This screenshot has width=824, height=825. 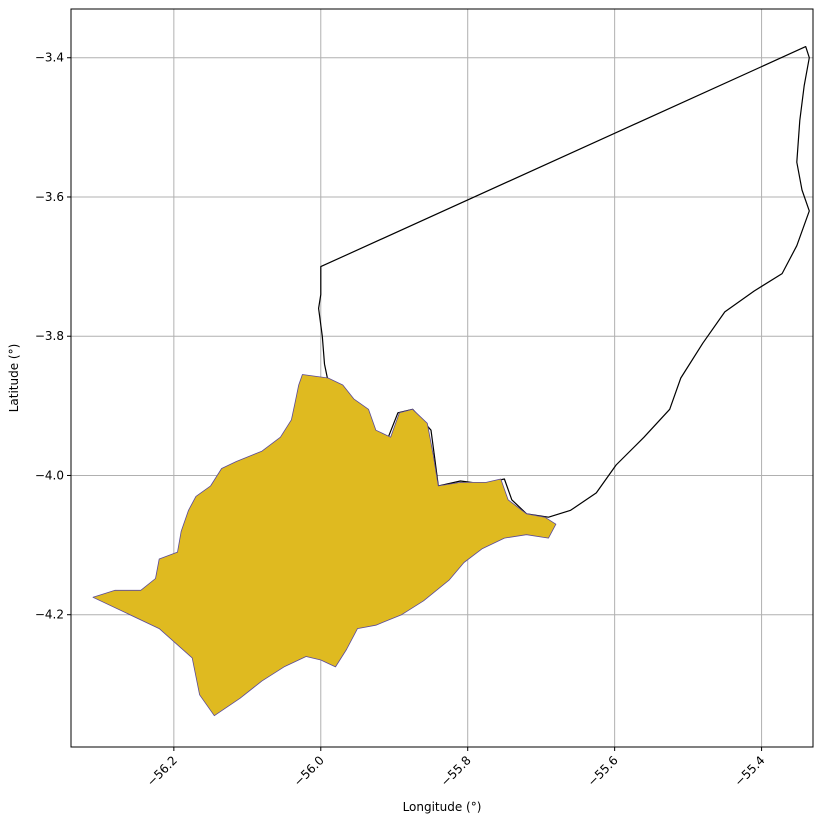 I want to click on y-tick-label: −3.4, so click(x=49, y=58).